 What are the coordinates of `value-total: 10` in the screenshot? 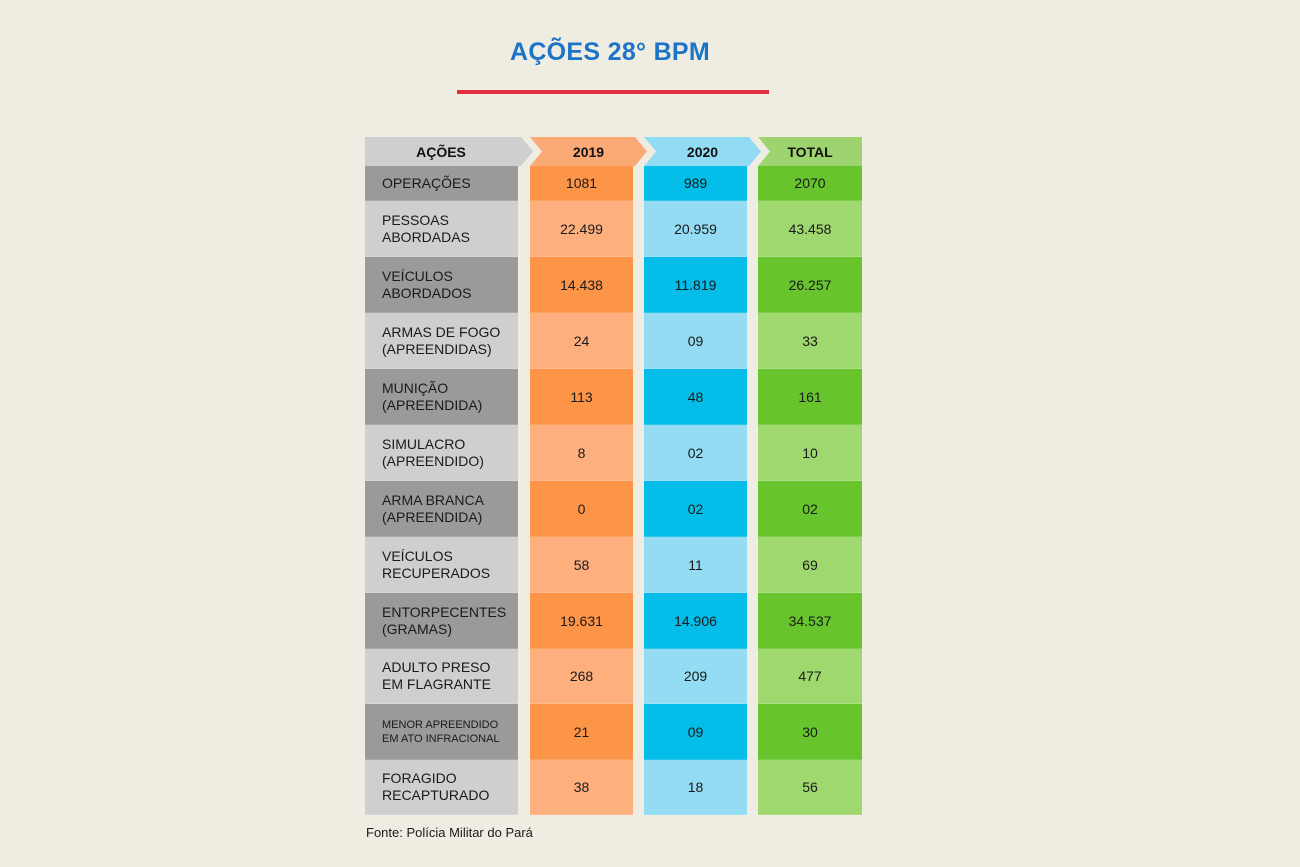 It's located at (810, 453).